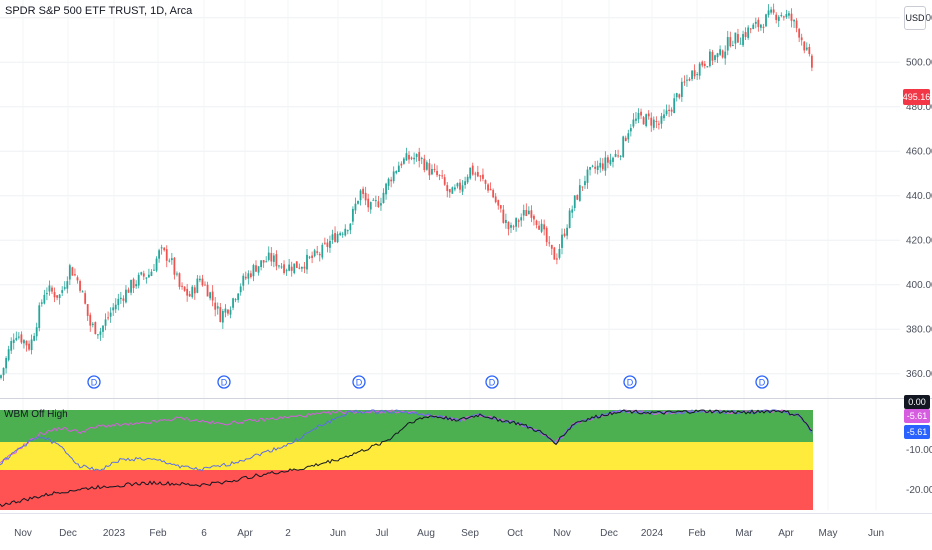  What do you see at coordinates (406, 490) in the screenshot?
I see `zone-red` at bounding box center [406, 490].